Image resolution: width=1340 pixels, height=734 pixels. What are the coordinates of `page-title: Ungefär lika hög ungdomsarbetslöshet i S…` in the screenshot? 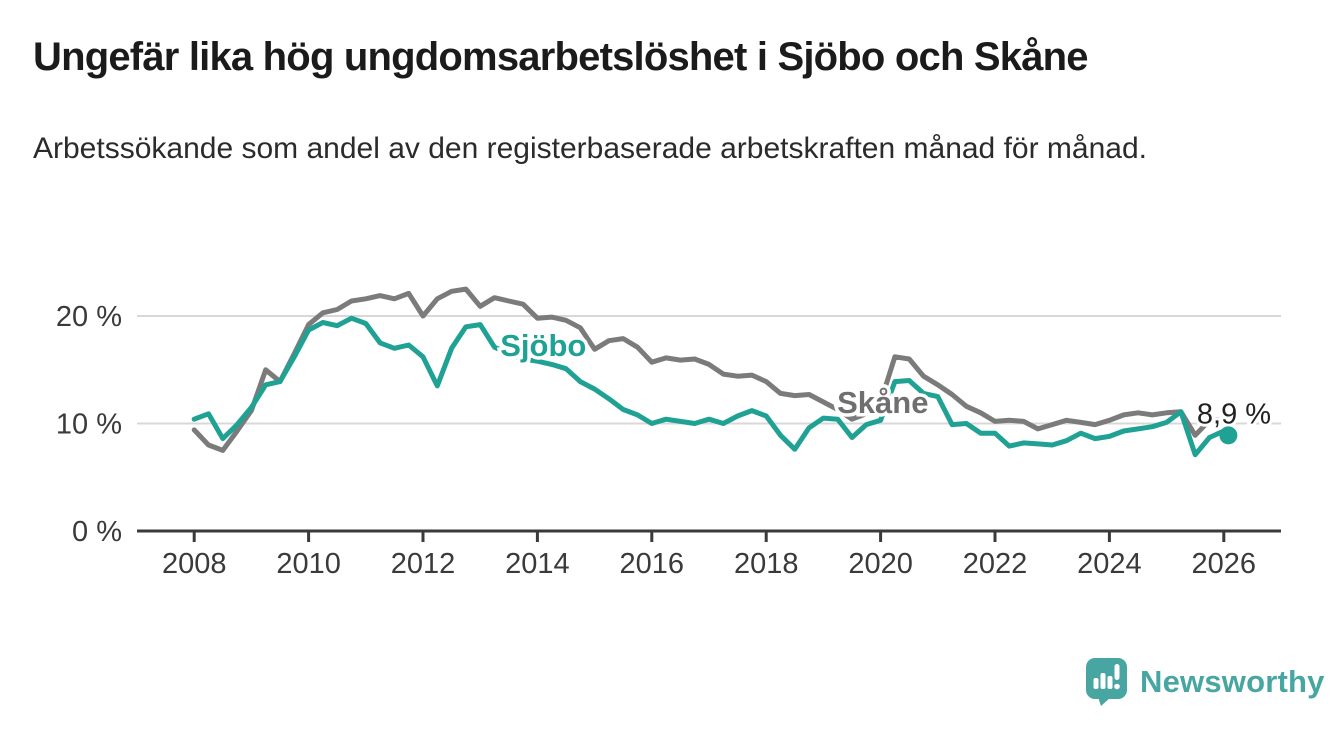 It's located at (561, 57).